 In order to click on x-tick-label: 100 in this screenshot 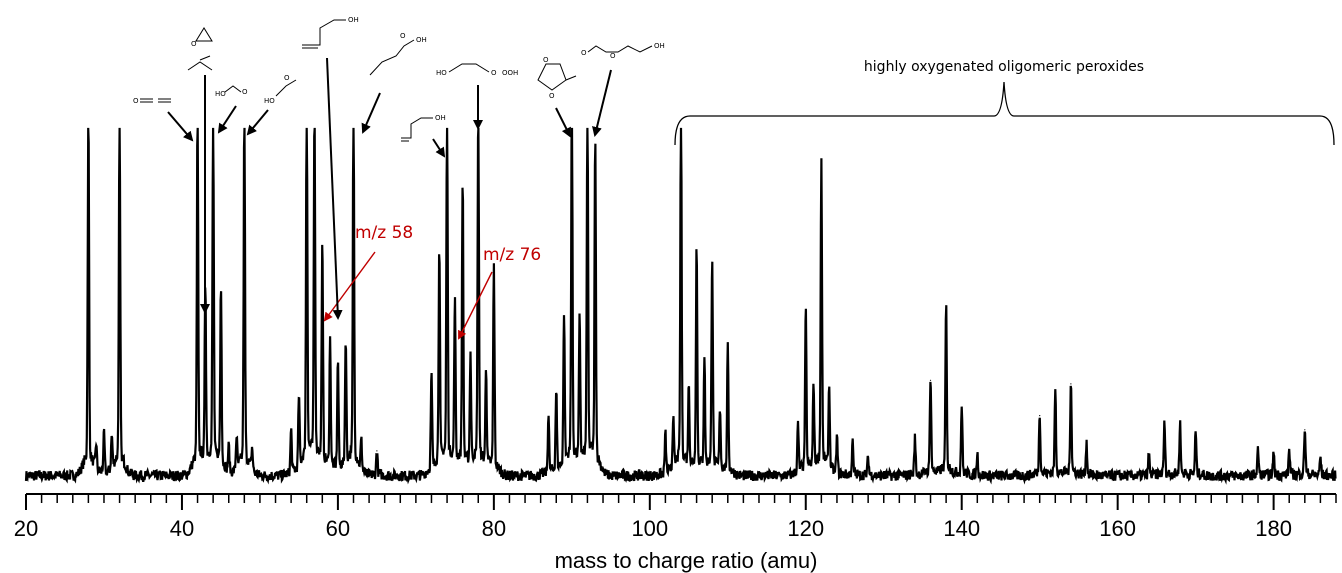, I will do `click(649, 528)`.